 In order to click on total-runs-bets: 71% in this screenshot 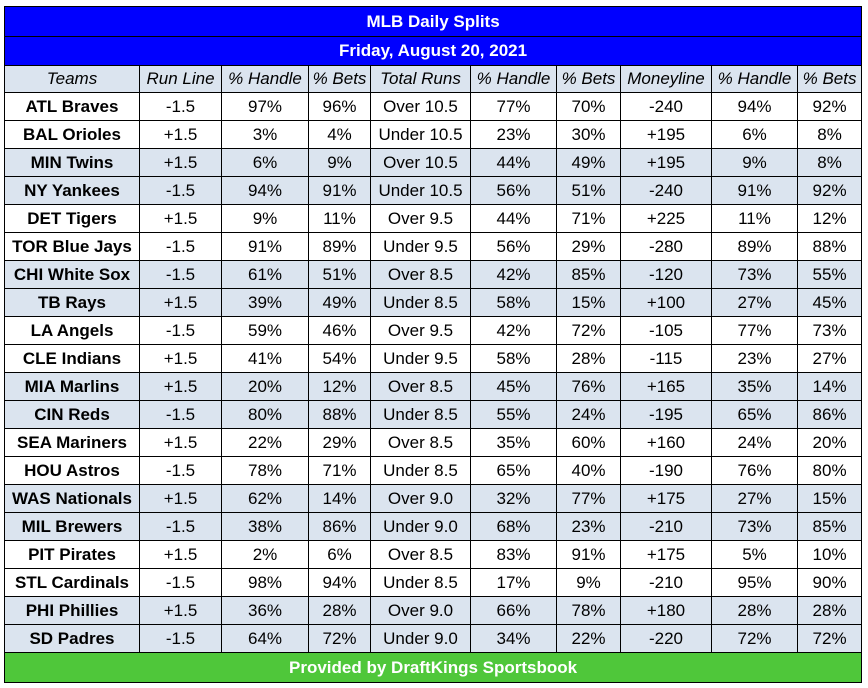, I will do `click(588, 218)`.